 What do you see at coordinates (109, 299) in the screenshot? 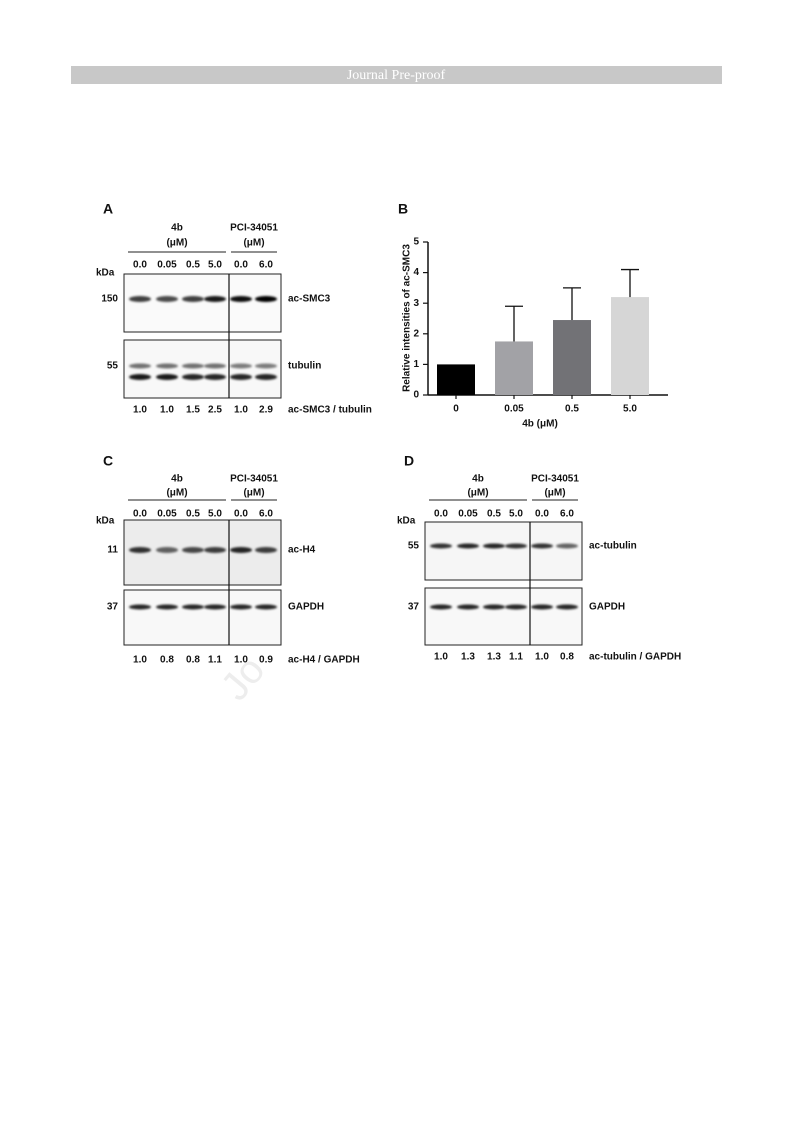
I see `kda-value: 150` at bounding box center [109, 299].